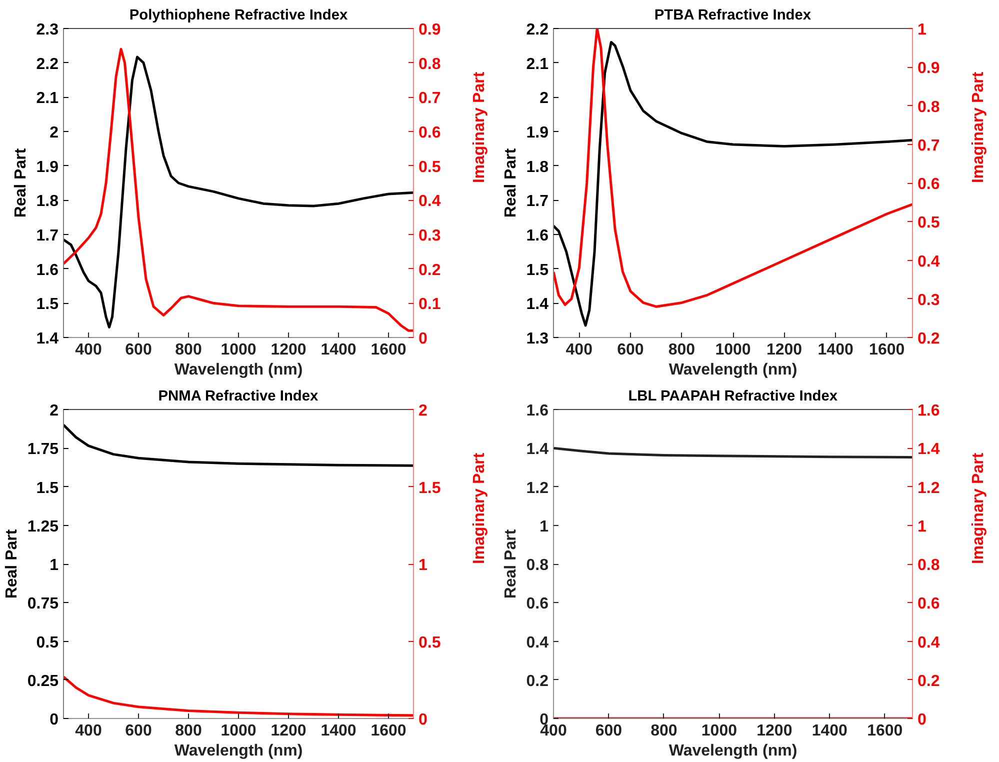  What do you see at coordinates (537, 339) in the screenshot?
I see `y-tick-label: 1.3` at bounding box center [537, 339].